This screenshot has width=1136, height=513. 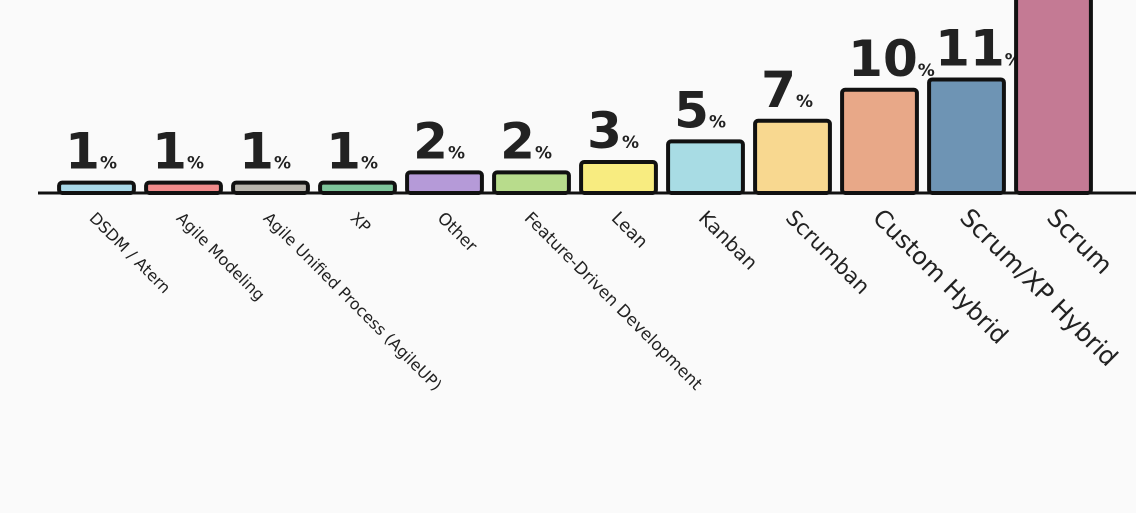 I want to click on value-label: 5%, so click(x=700, y=110).